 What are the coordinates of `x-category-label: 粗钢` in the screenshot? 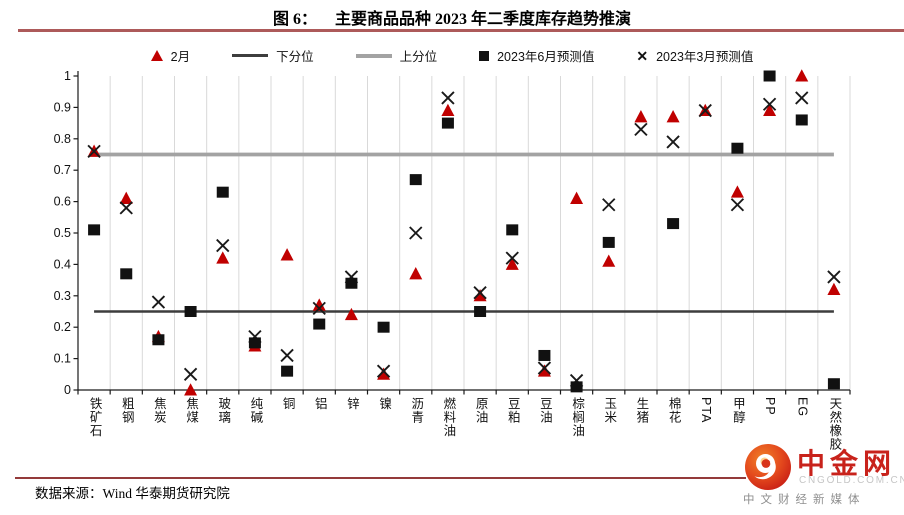 It's located at (126, 410).